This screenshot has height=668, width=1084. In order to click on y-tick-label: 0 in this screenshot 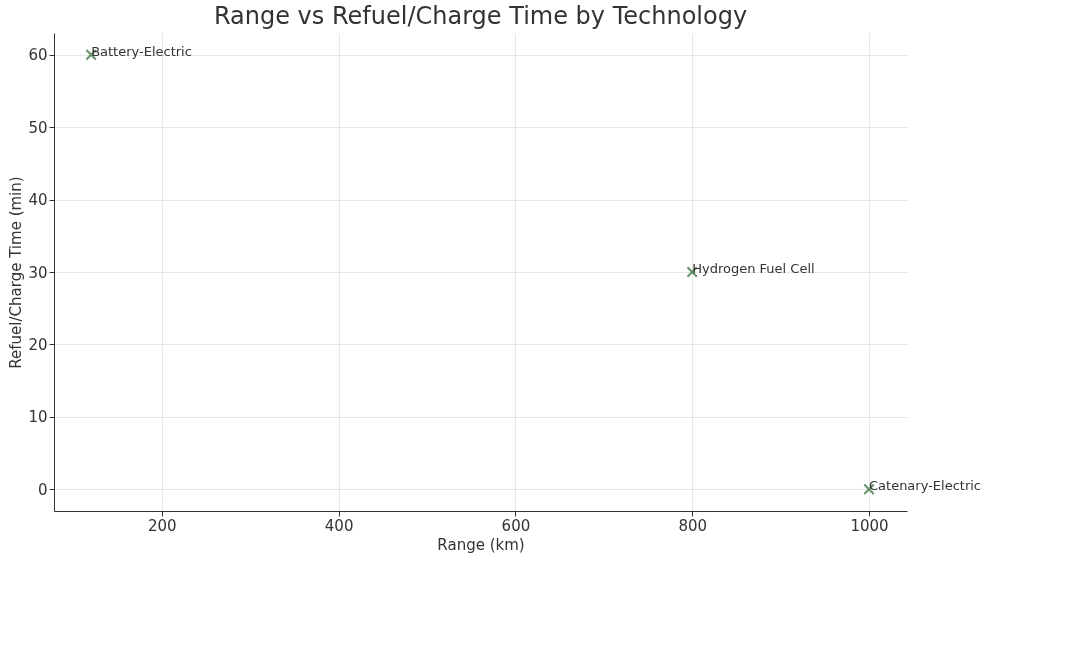, I will do `click(42, 489)`.